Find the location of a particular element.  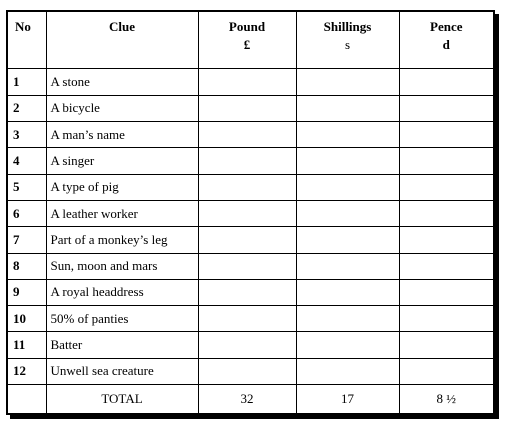

total-blank-cell is located at coordinates (27, 398).